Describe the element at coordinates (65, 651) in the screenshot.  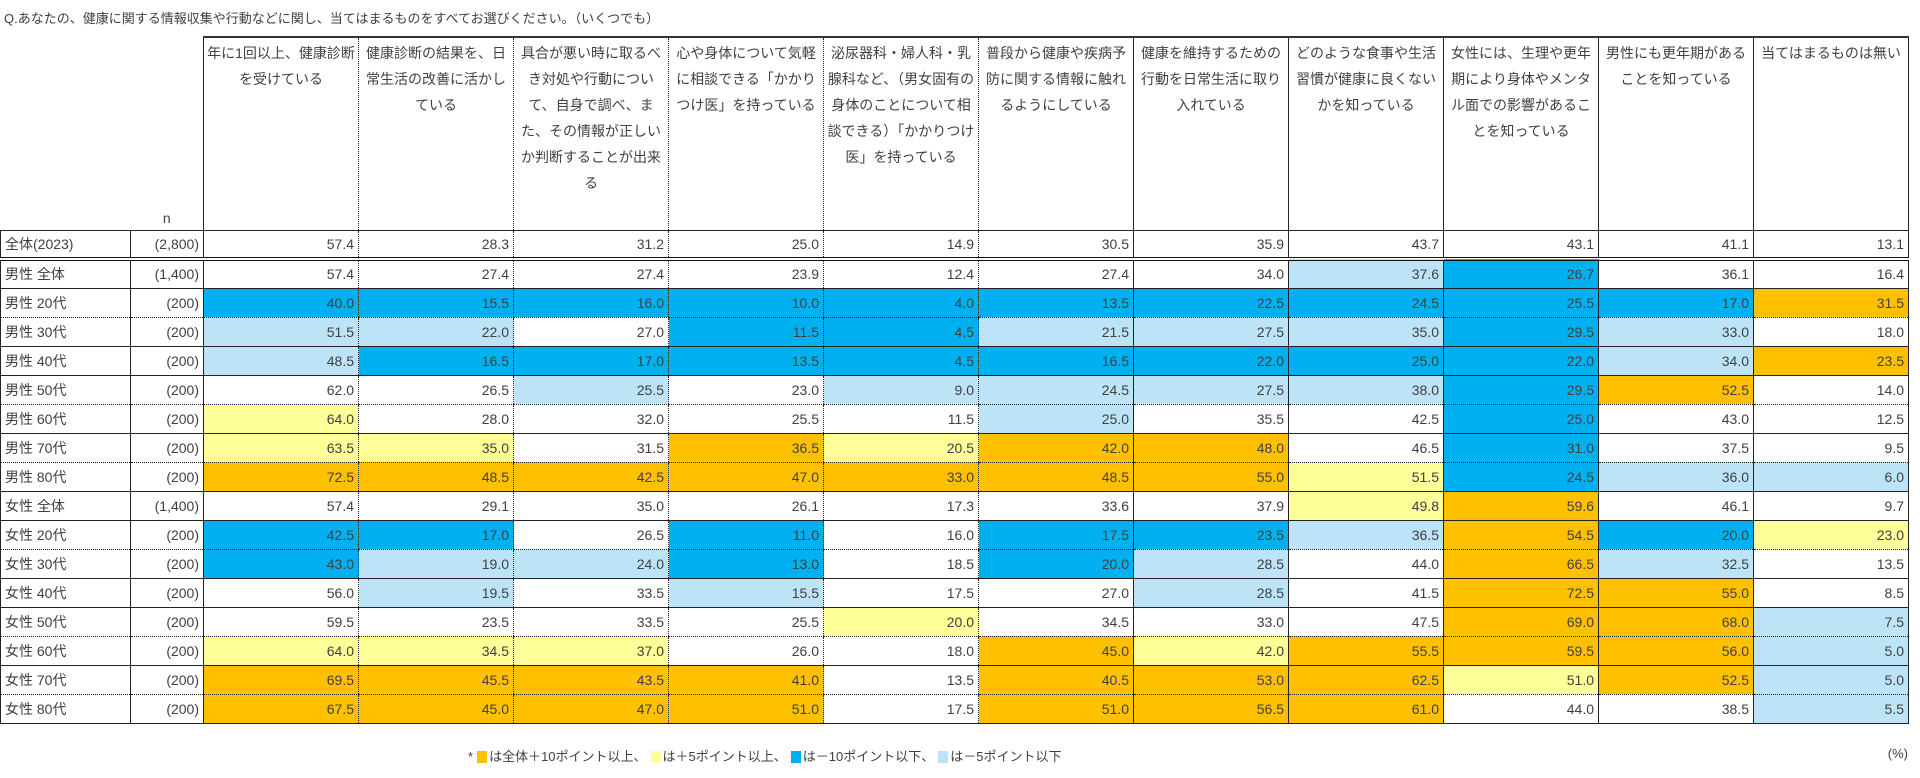
I see `row-label: 女性 60代` at that location.